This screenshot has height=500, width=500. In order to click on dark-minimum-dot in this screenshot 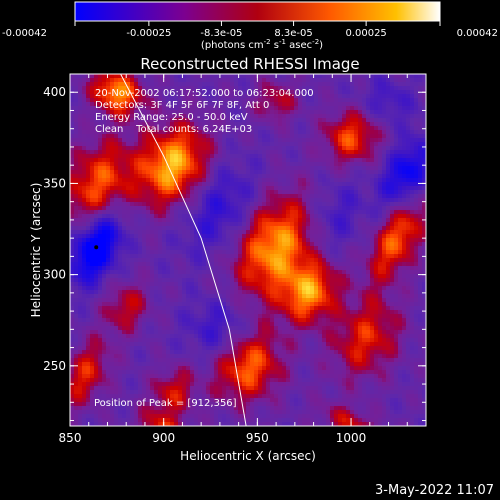, I will do `click(96, 247)`.